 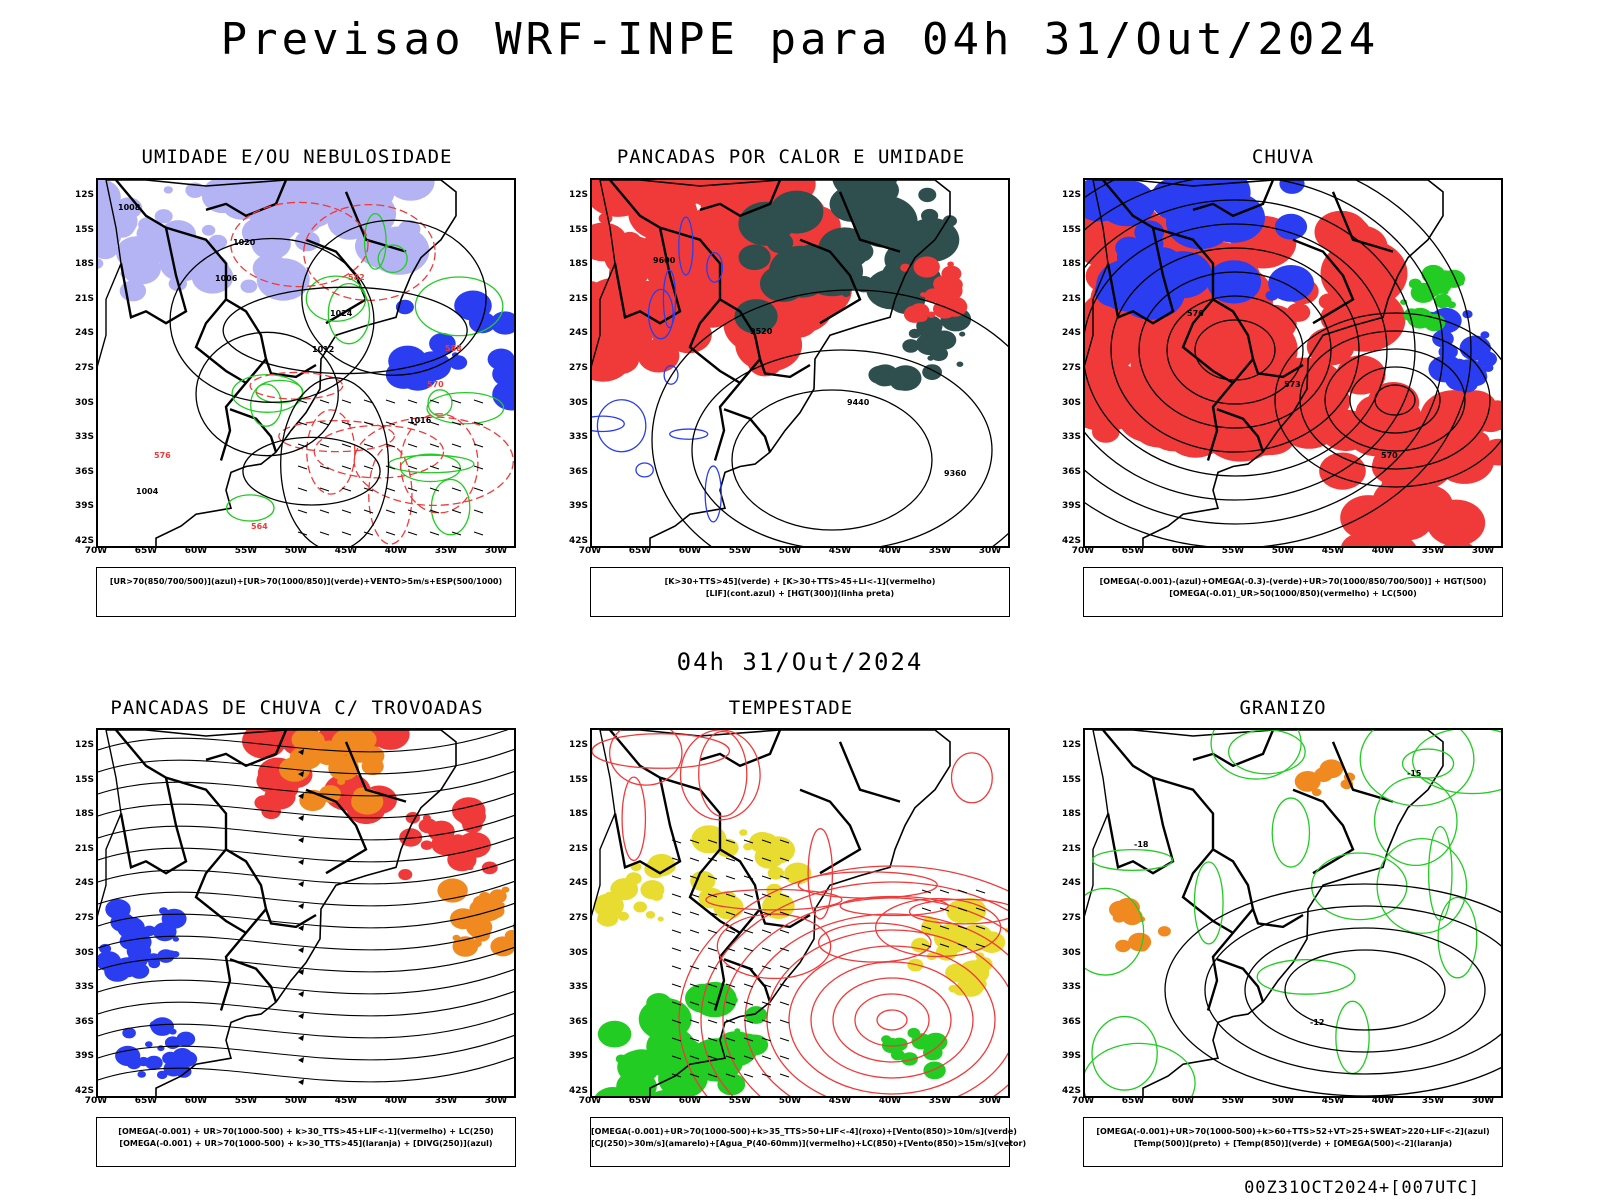 I want to click on wind850-blob, so click(x=690, y=1074).